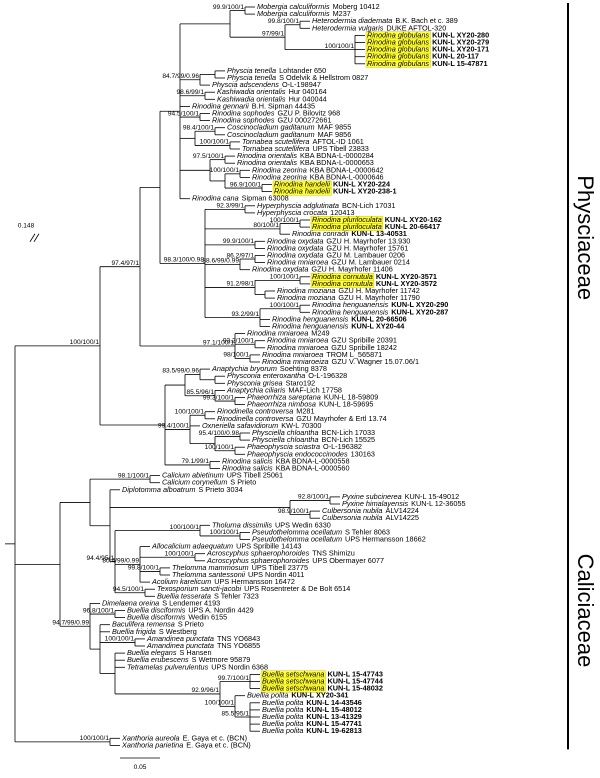 This screenshot has width=600, height=778. What do you see at coordinates (286, 460) in the screenshot?
I see `taxon-label: Rinodina salicis KBA BDNA-L-0000558` at bounding box center [286, 460].